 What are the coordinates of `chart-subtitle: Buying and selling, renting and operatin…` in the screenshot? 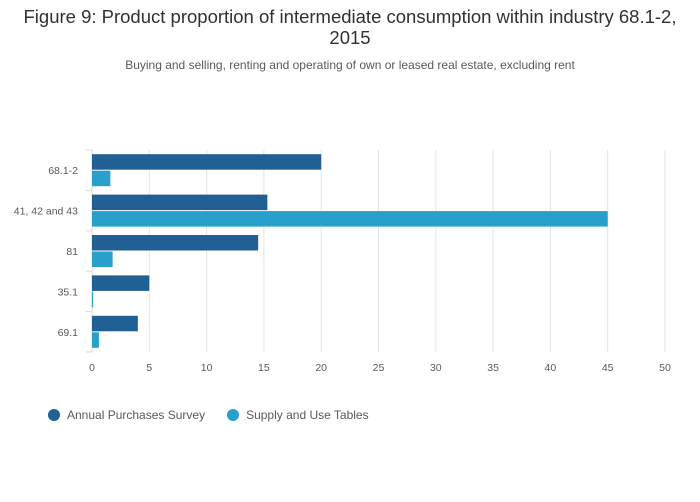 It's located at (350, 65).